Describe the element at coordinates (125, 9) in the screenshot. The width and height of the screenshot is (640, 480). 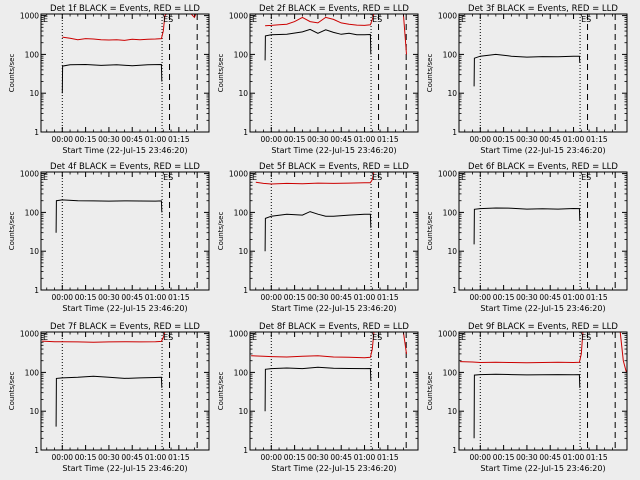
I see `chart-title: Det 1f BLACK = Events, RED = LLD` at that location.